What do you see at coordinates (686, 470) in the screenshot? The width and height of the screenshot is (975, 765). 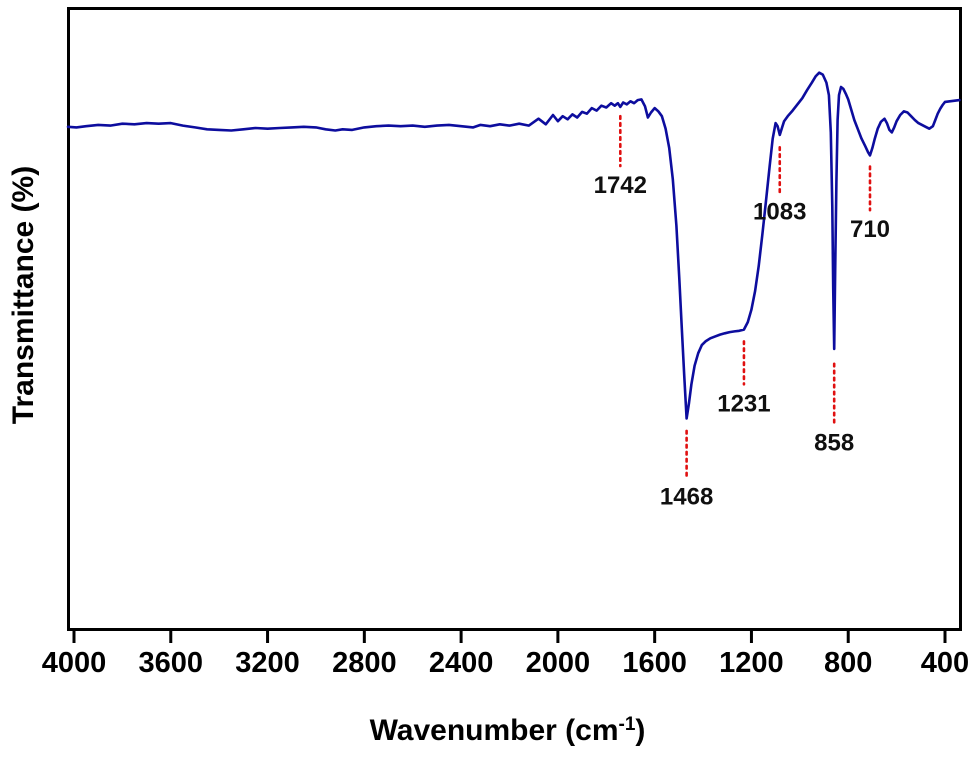 I see `peak-annotation-1468: 1468` at bounding box center [686, 470].